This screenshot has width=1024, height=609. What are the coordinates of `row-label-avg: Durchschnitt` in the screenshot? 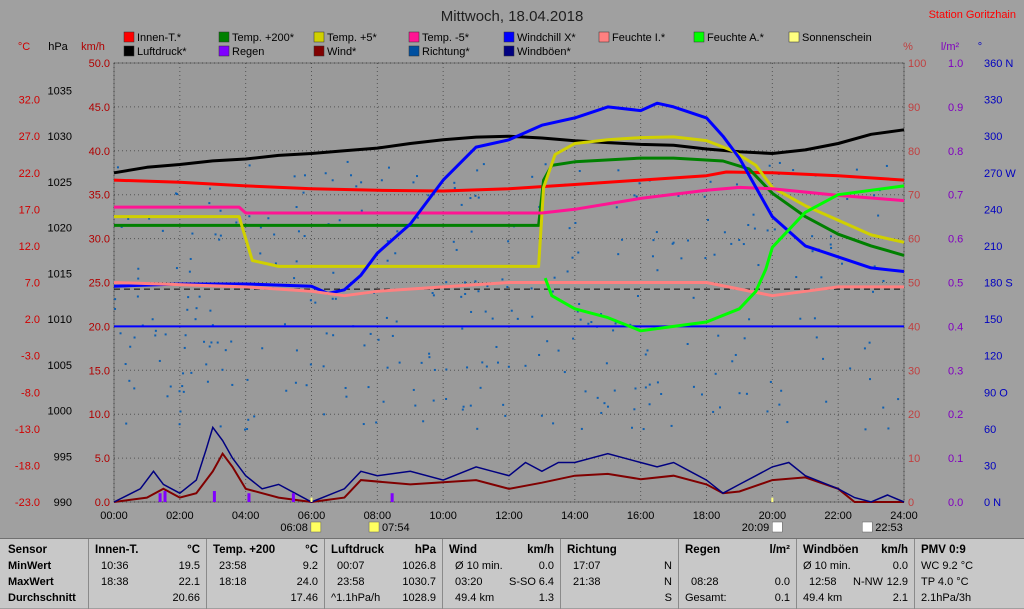 It's located at (42, 598).